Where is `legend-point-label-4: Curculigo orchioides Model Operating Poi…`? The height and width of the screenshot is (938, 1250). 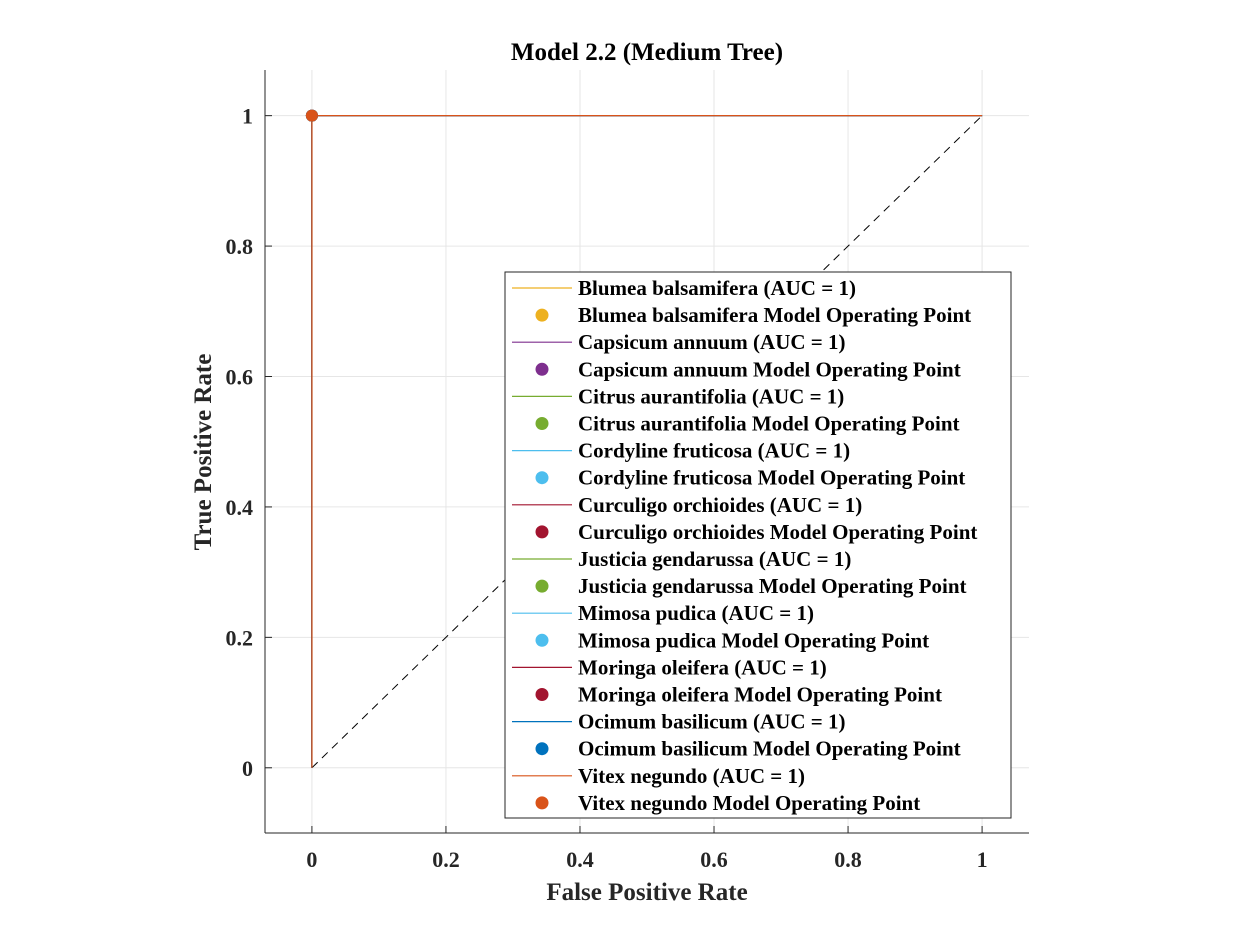 legend-point-label-4: Curculigo orchioides Model Operating Poi… is located at coordinates (777, 532).